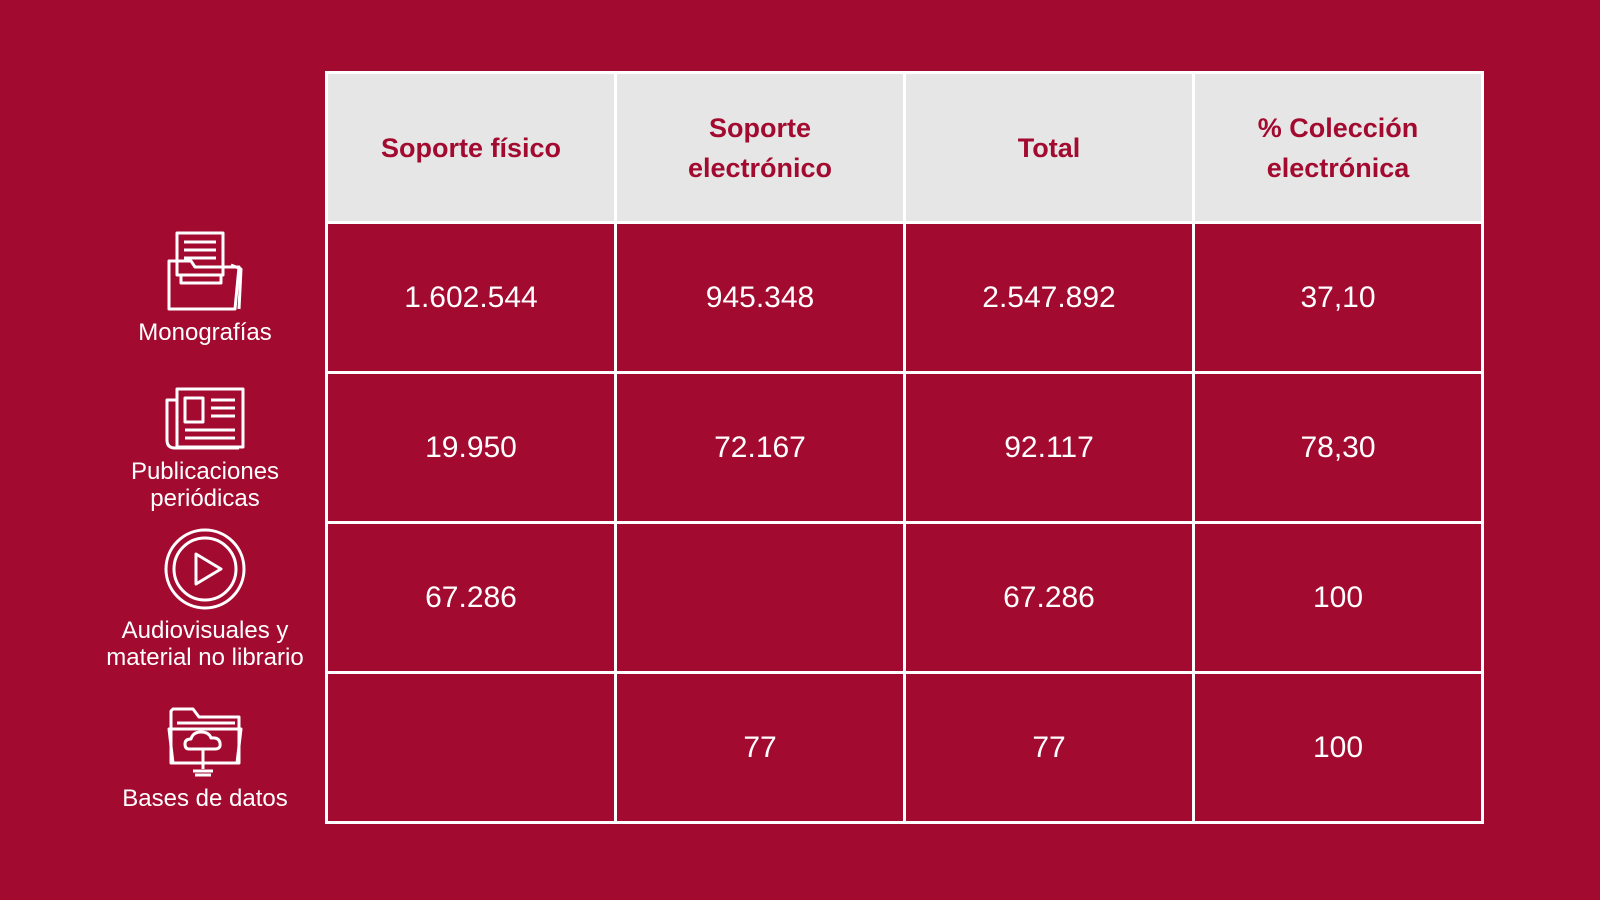  Describe the element at coordinates (1049, 147) in the screenshot. I see `column-header-total: Total` at that location.